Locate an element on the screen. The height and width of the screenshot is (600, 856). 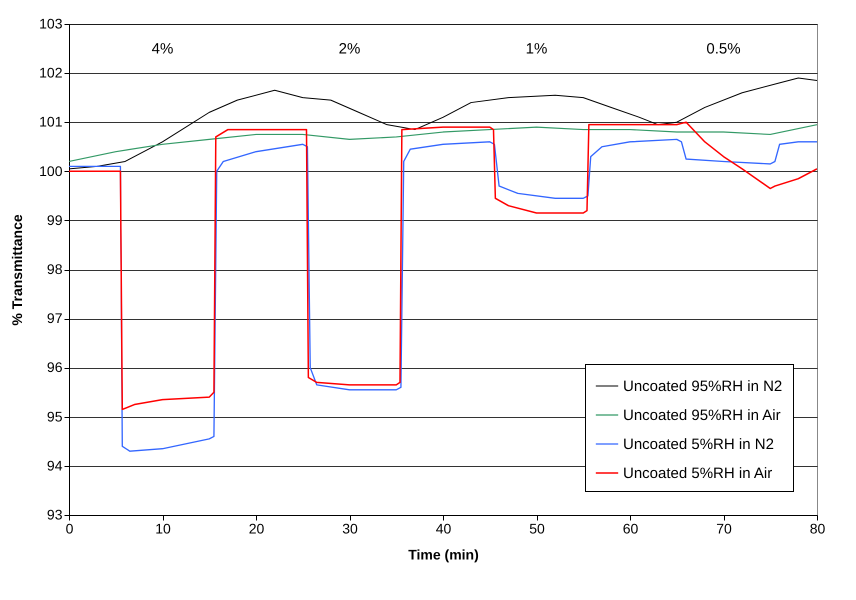
x-tick-label: 0 is located at coordinates (70, 528).